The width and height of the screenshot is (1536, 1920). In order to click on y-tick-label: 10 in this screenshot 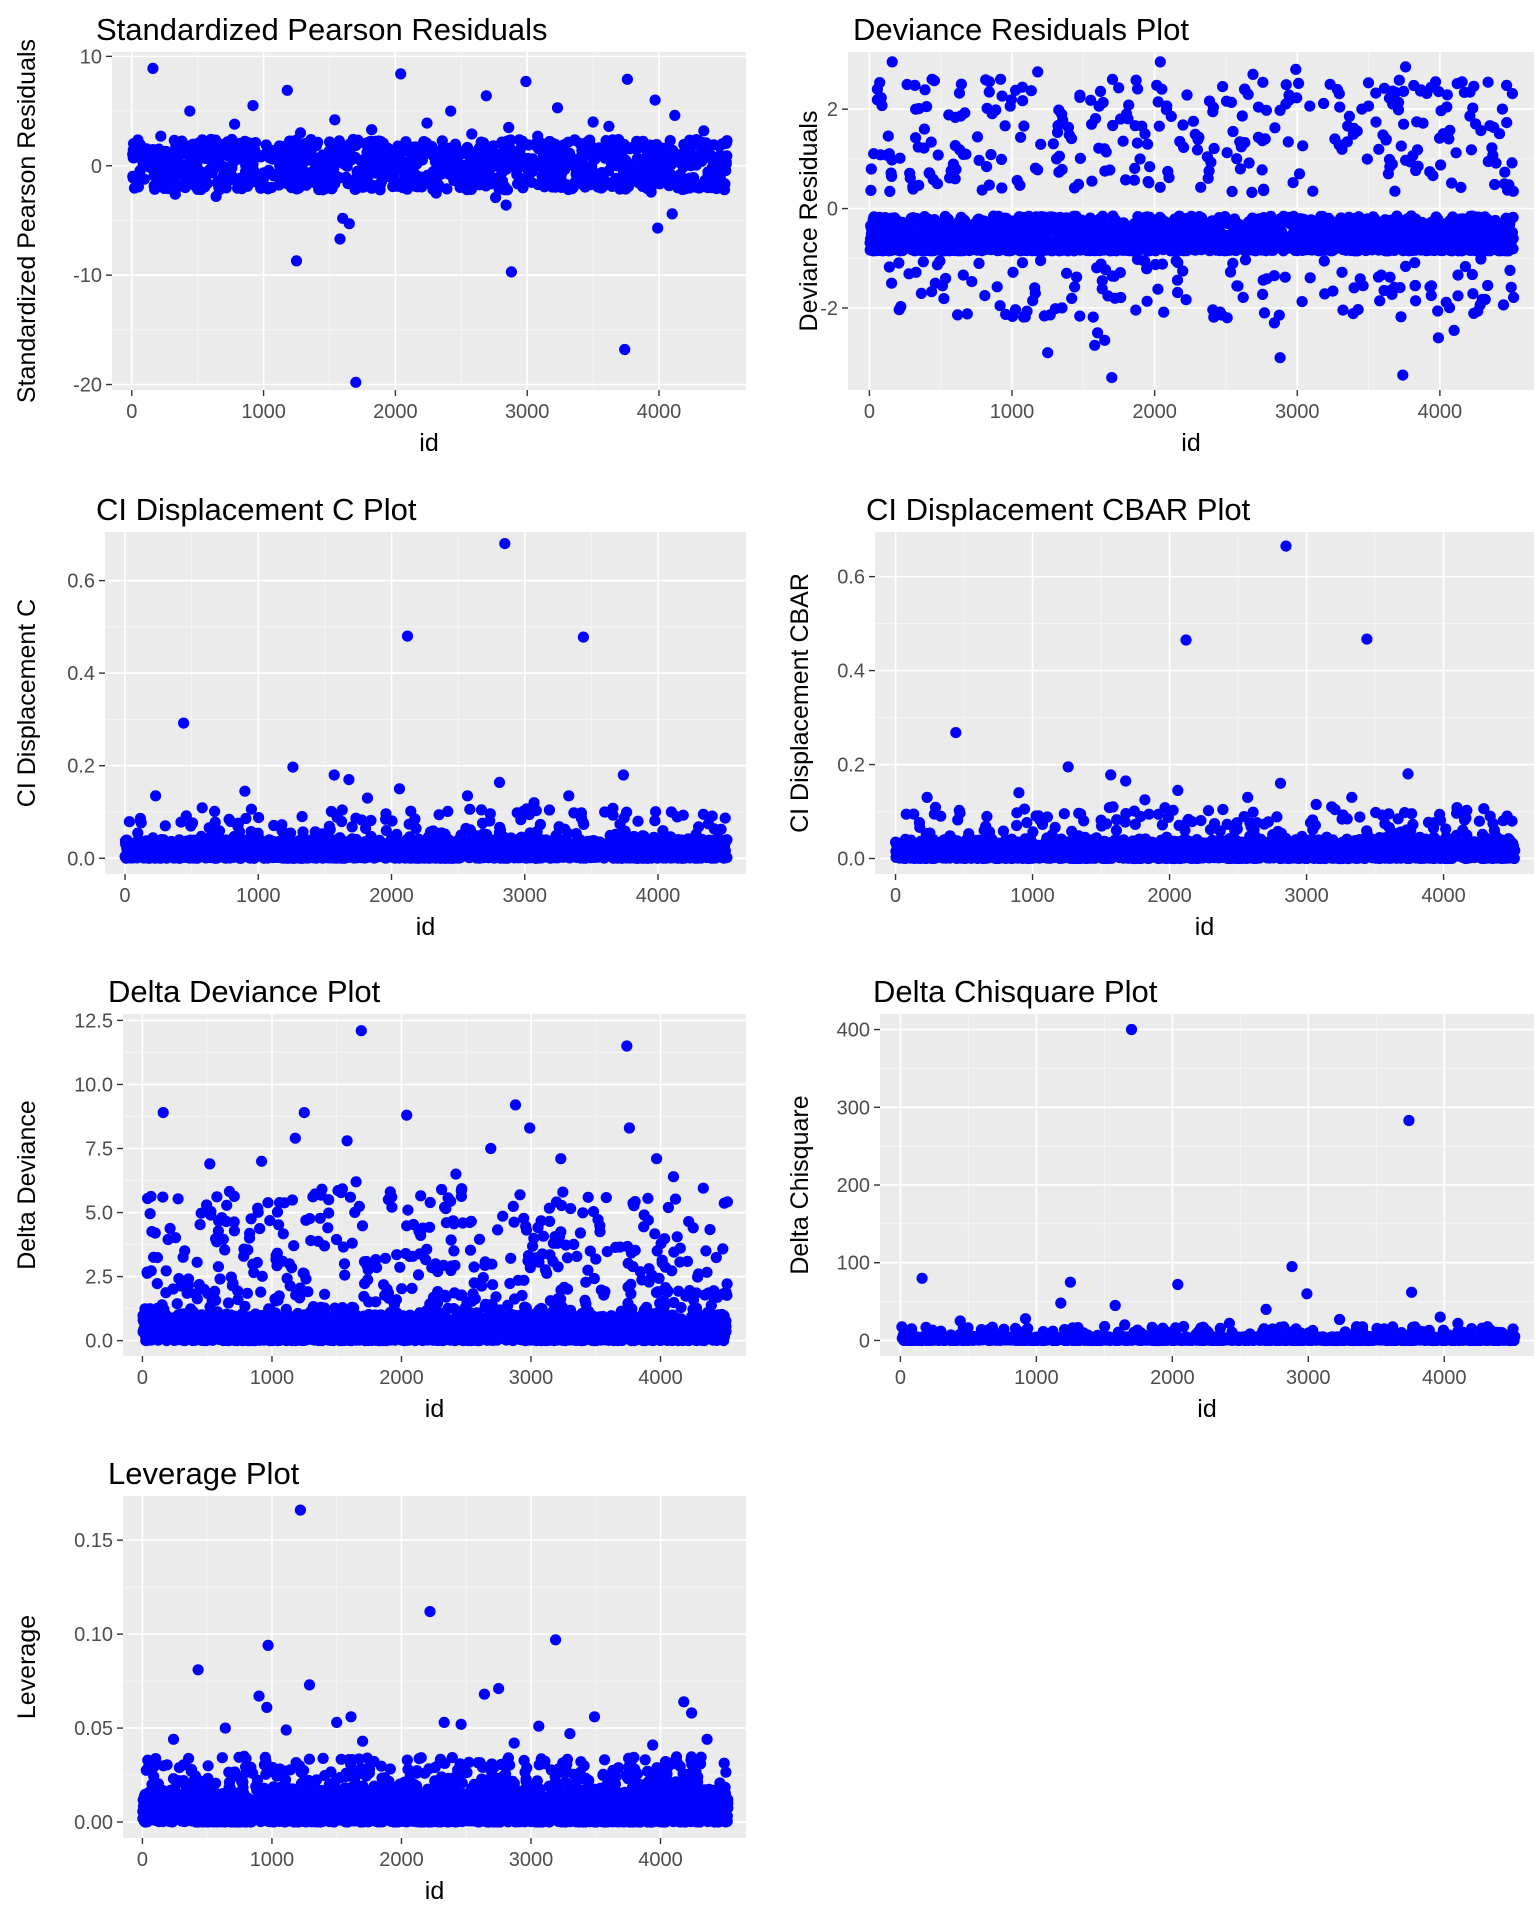, I will do `click(91, 57)`.